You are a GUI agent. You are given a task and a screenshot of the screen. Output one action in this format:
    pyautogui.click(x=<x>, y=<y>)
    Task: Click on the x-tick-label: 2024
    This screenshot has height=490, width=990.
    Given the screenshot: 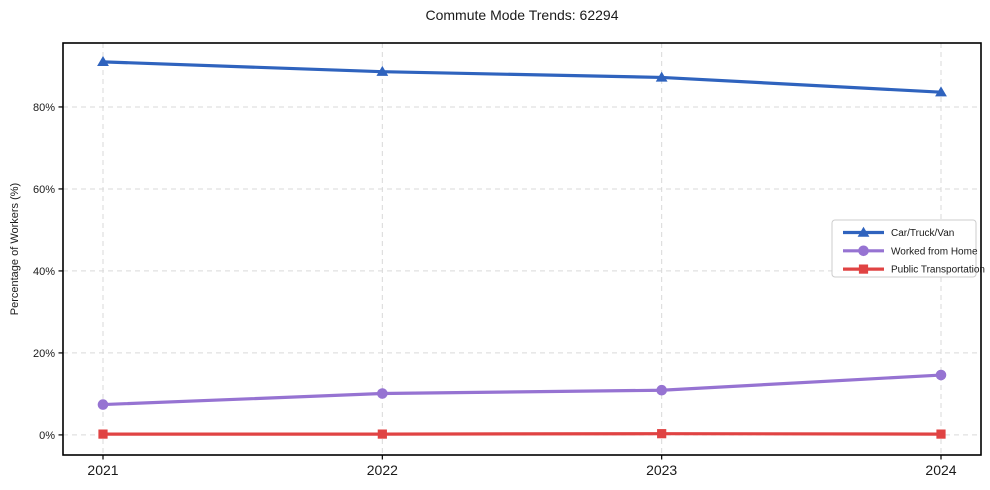 What is the action you would take?
    pyautogui.click(x=940, y=470)
    